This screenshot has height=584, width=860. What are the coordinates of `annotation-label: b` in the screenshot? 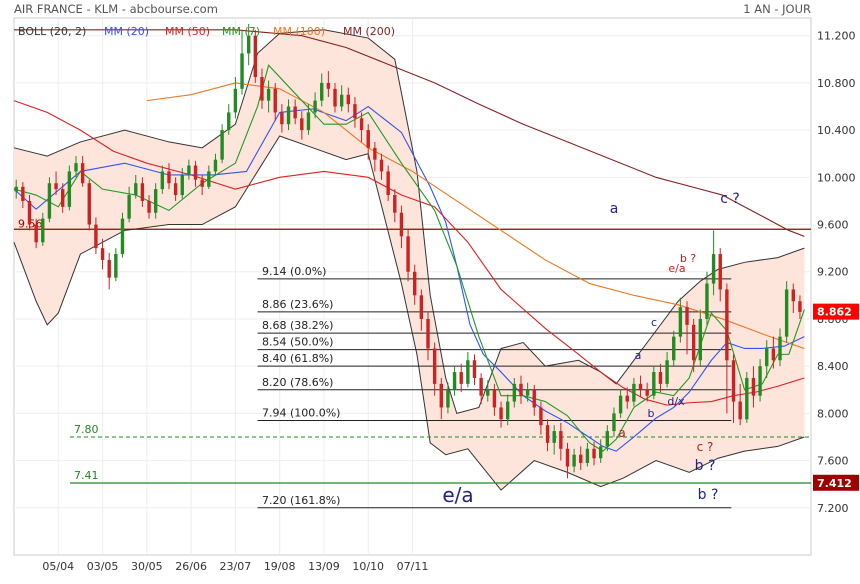 It's located at (651, 413).